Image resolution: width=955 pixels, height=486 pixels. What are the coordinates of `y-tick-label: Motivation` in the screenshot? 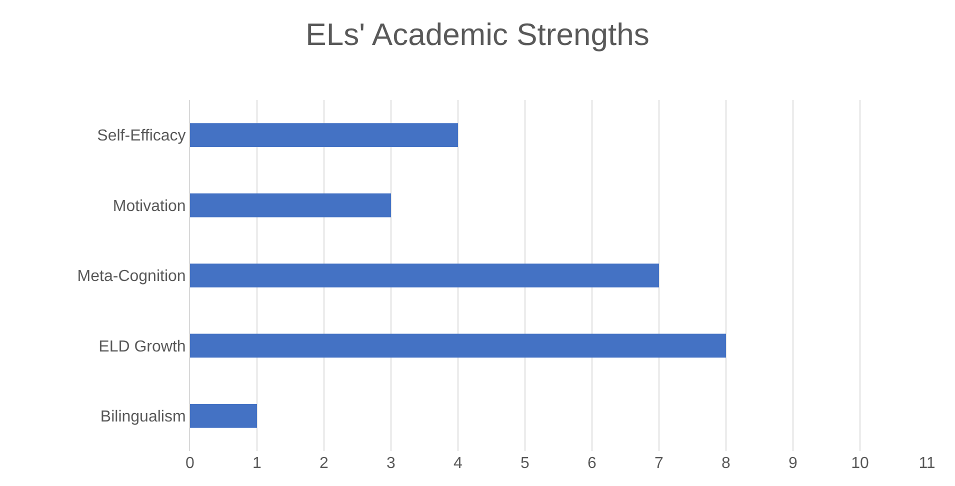 It's located at (149, 206).